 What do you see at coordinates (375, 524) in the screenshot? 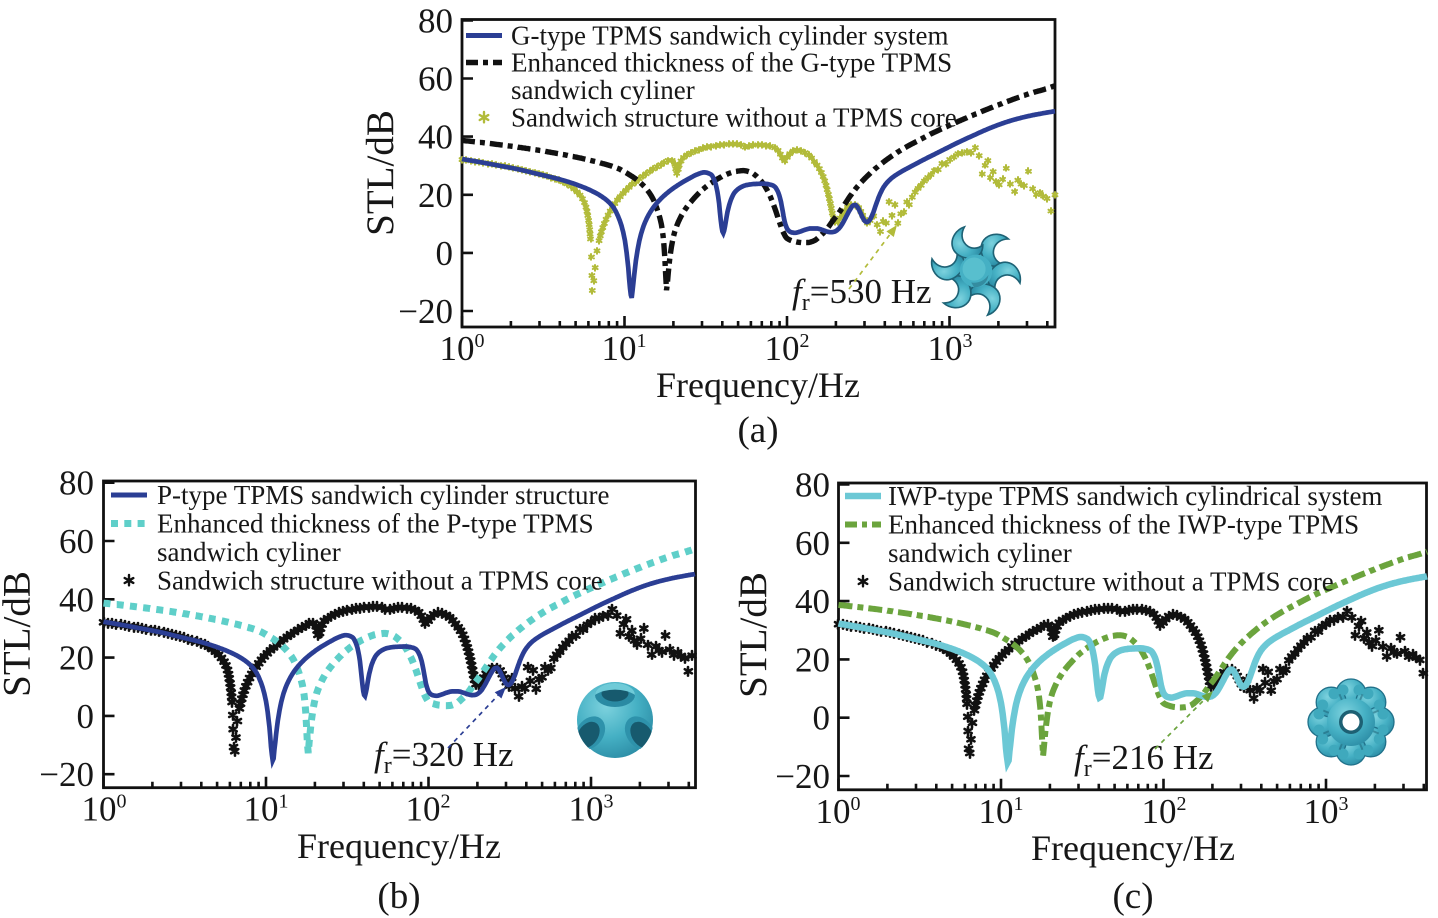
I see `svg-text:Enhanced thickness of the P-ty: Enhanced thickness of the P-type TPMS` at bounding box center [375, 524].